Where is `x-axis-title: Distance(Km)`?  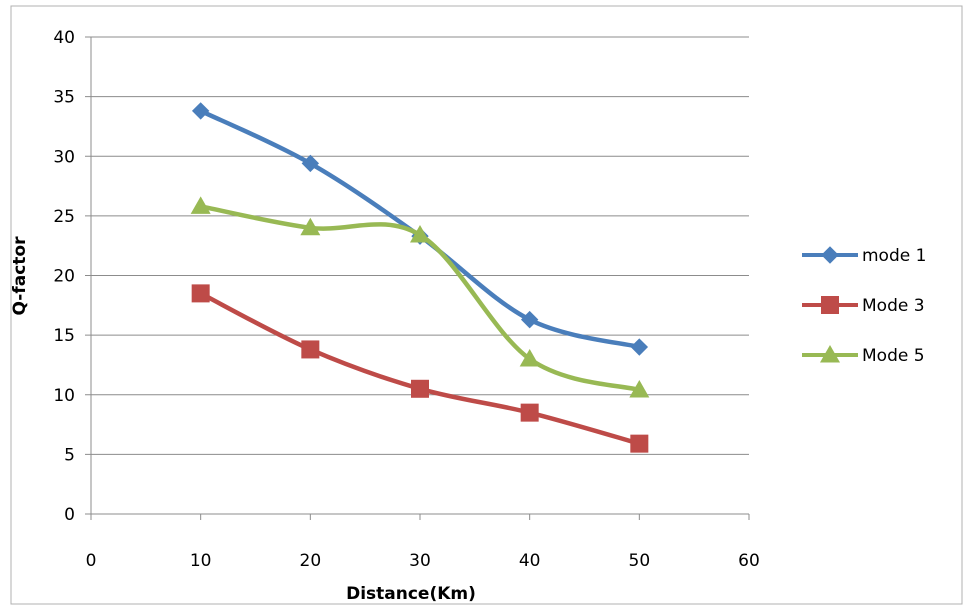
x-axis-title: Distance(Km) is located at coordinates (411, 594).